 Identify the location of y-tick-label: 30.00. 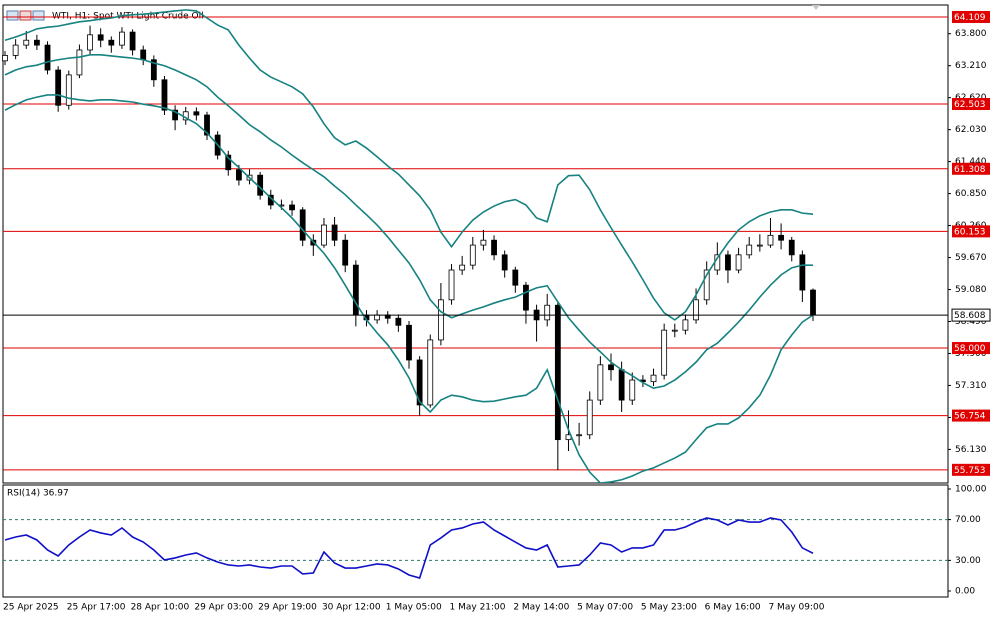
(968, 561).